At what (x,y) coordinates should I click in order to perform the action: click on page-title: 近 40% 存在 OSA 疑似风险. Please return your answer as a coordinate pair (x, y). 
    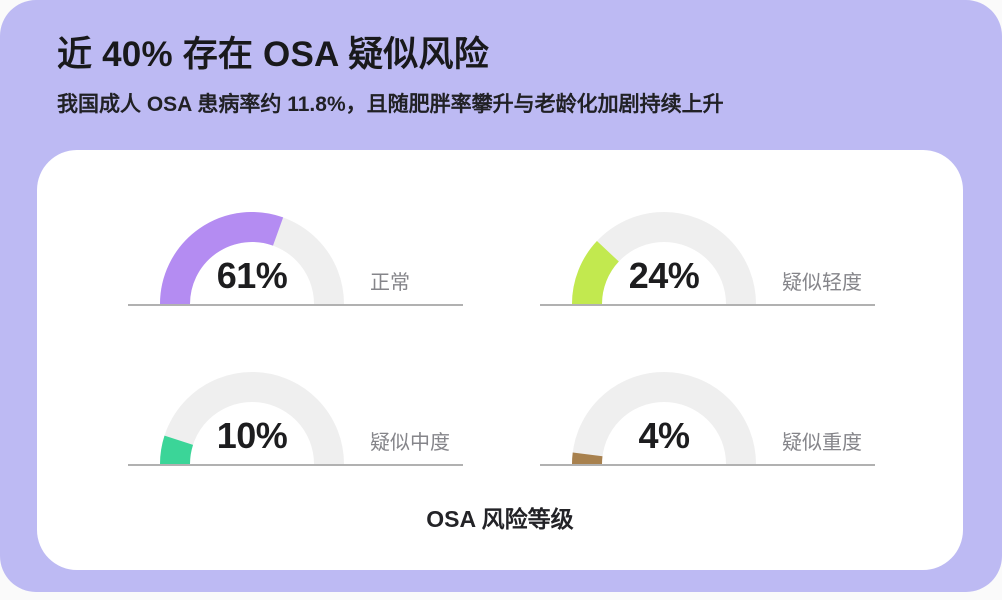
    Looking at the image, I should click on (273, 54).